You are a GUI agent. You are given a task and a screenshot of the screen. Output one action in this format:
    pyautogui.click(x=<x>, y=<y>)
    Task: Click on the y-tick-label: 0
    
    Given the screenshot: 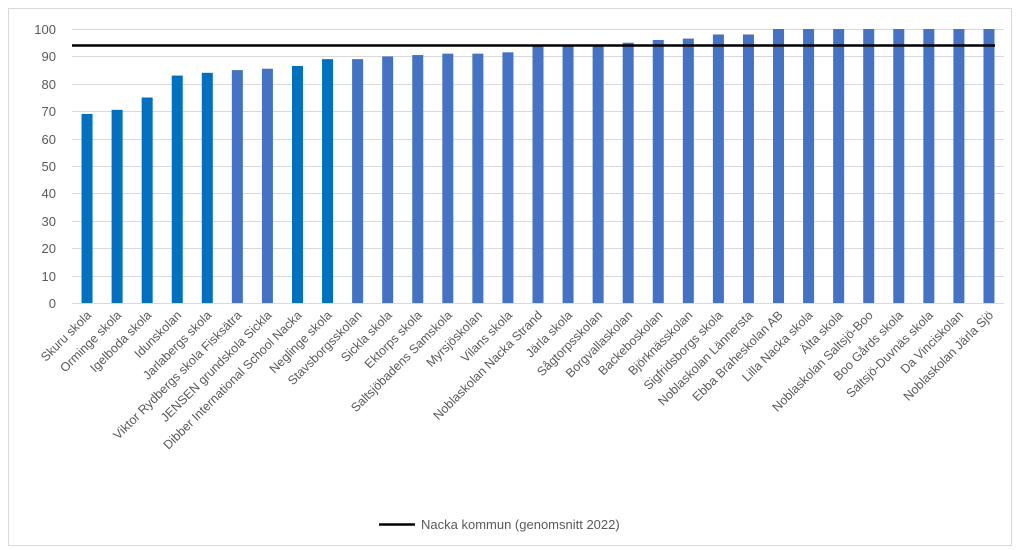 What is the action you would take?
    pyautogui.click(x=52, y=303)
    